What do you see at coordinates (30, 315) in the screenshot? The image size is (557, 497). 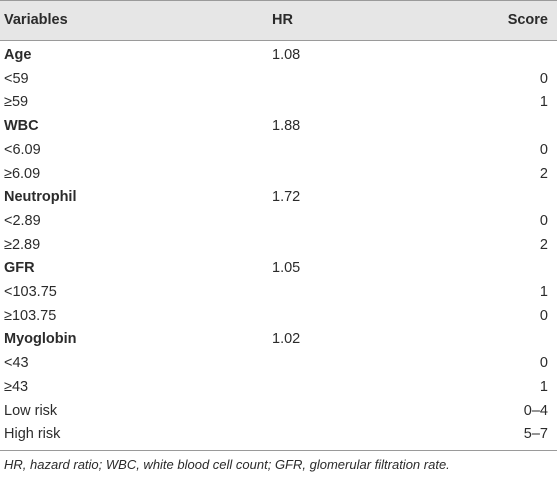 I see `row-label: ≥103.75` at bounding box center [30, 315].